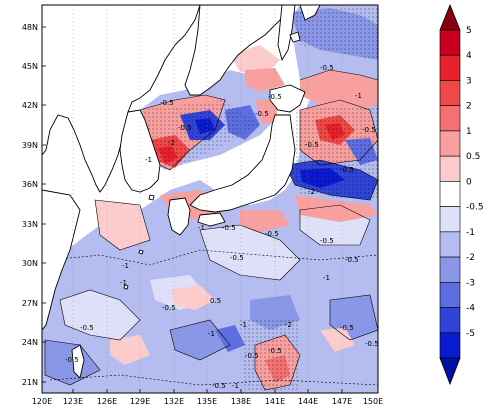 The height and width of the screenshot is (412, 499). I want to click on lon-tick: 138E, so click(241, 401).